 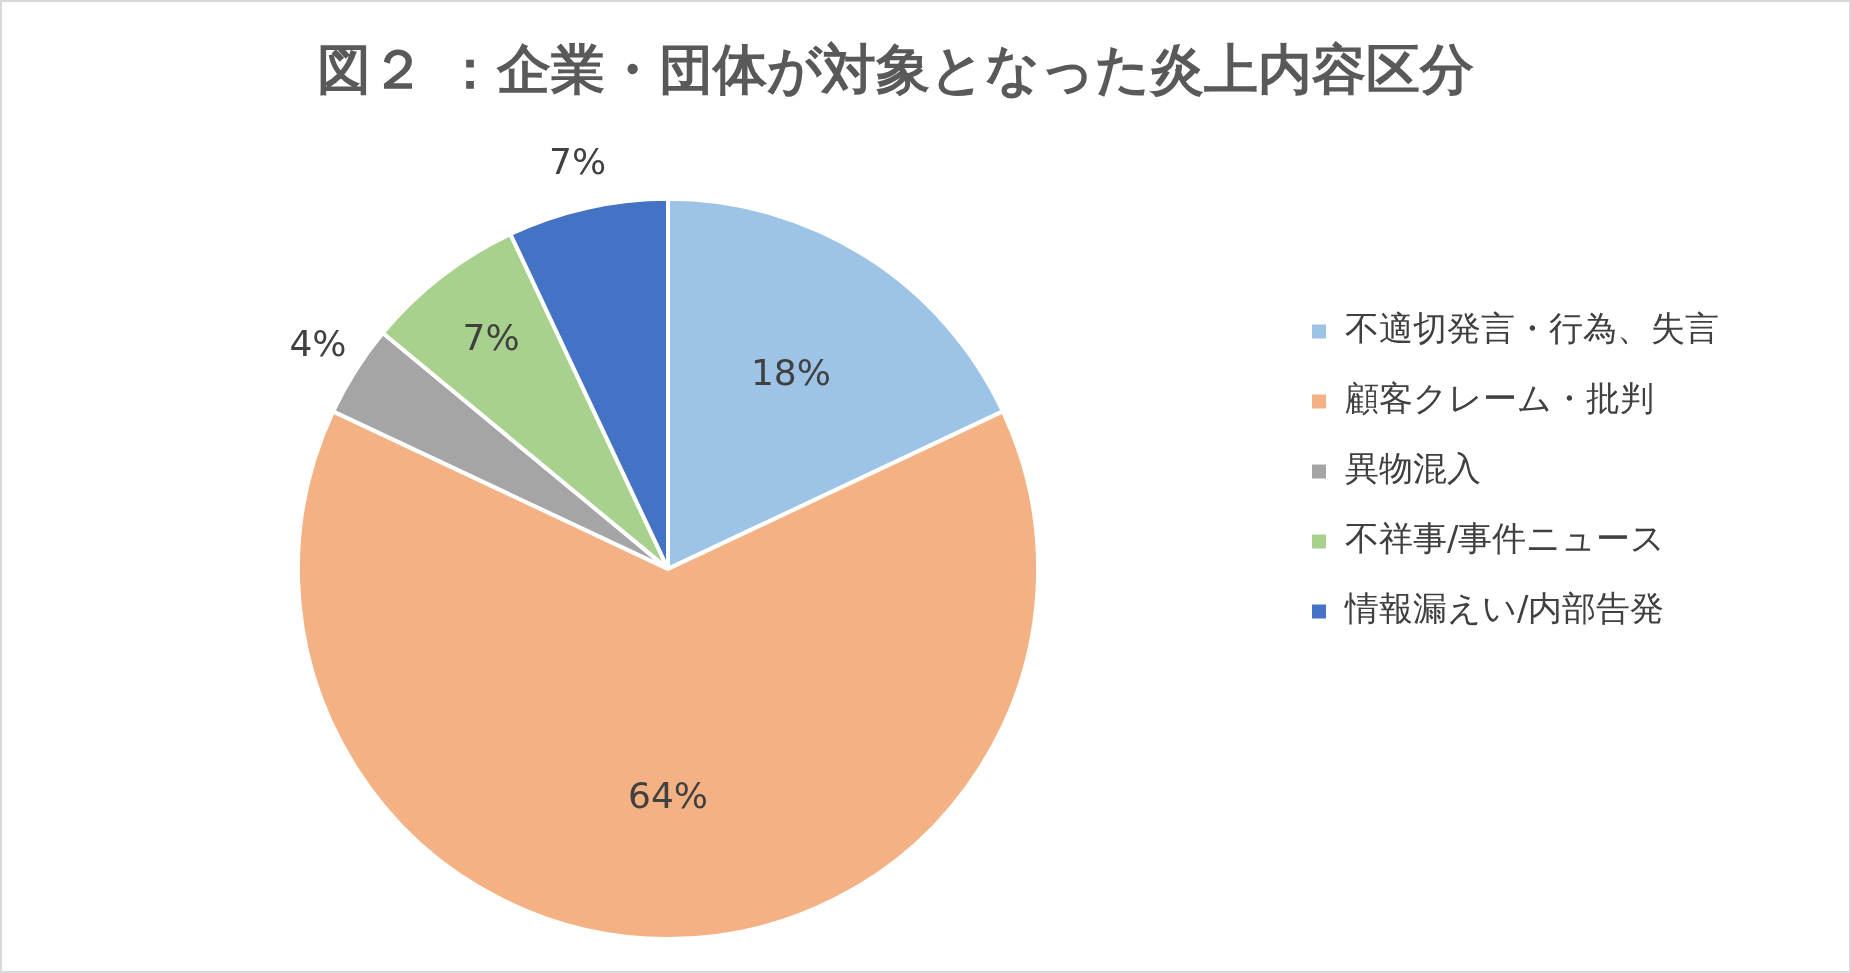 I want to click on data-label: 4%, so click(x=318, y=344).